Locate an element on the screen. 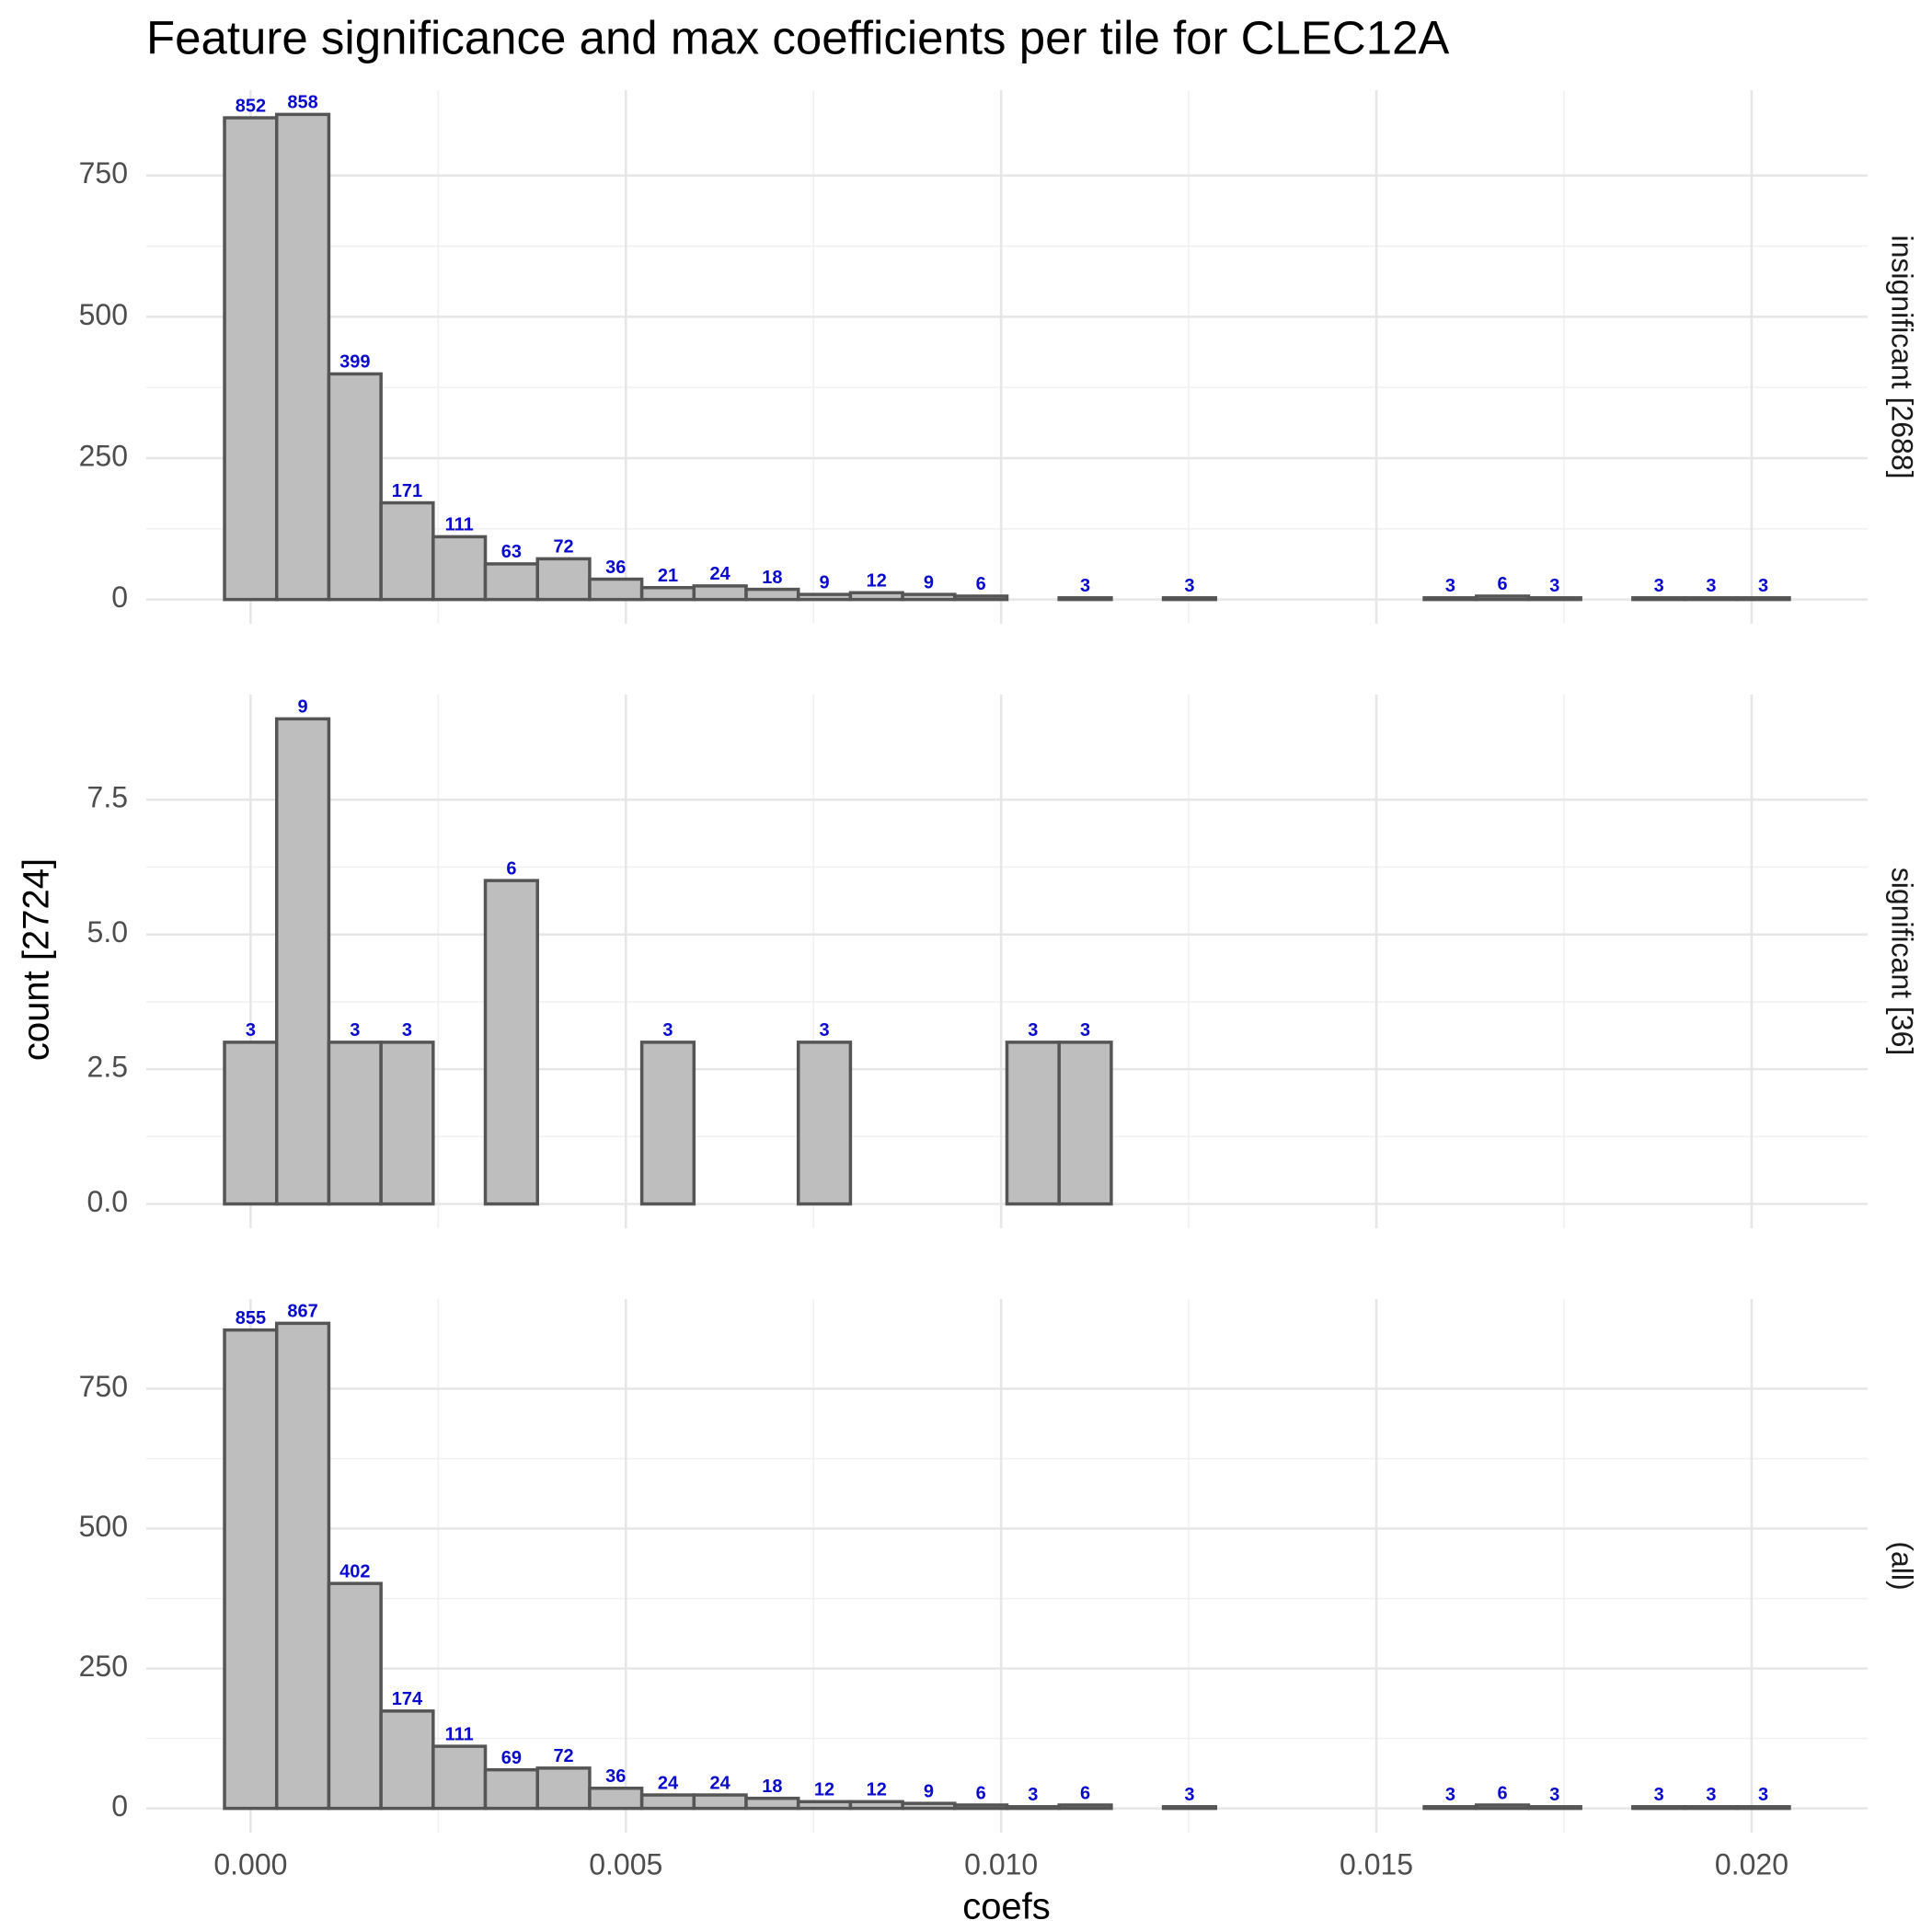 The width and height of the screenshot is (1932, 1932). x-axis-title: coefs is located at coordinates (1006, 1907).